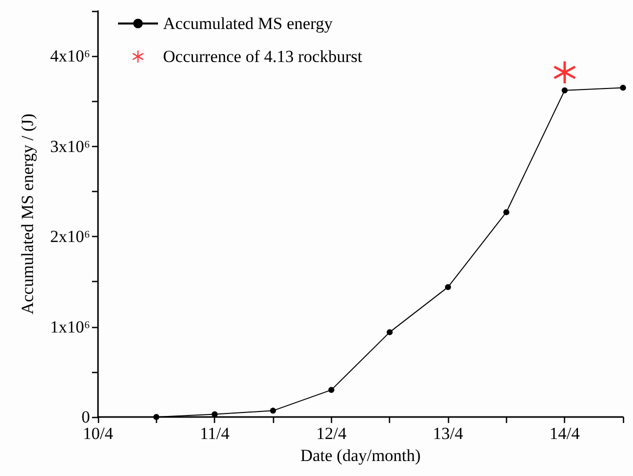 Image resolution: width=633 pixels, height=476 pixels. Describe the element at coordinates (262, 56) in the screenshot. I see `legend-label: Occurrence of 4.13 rockburst` at that location.